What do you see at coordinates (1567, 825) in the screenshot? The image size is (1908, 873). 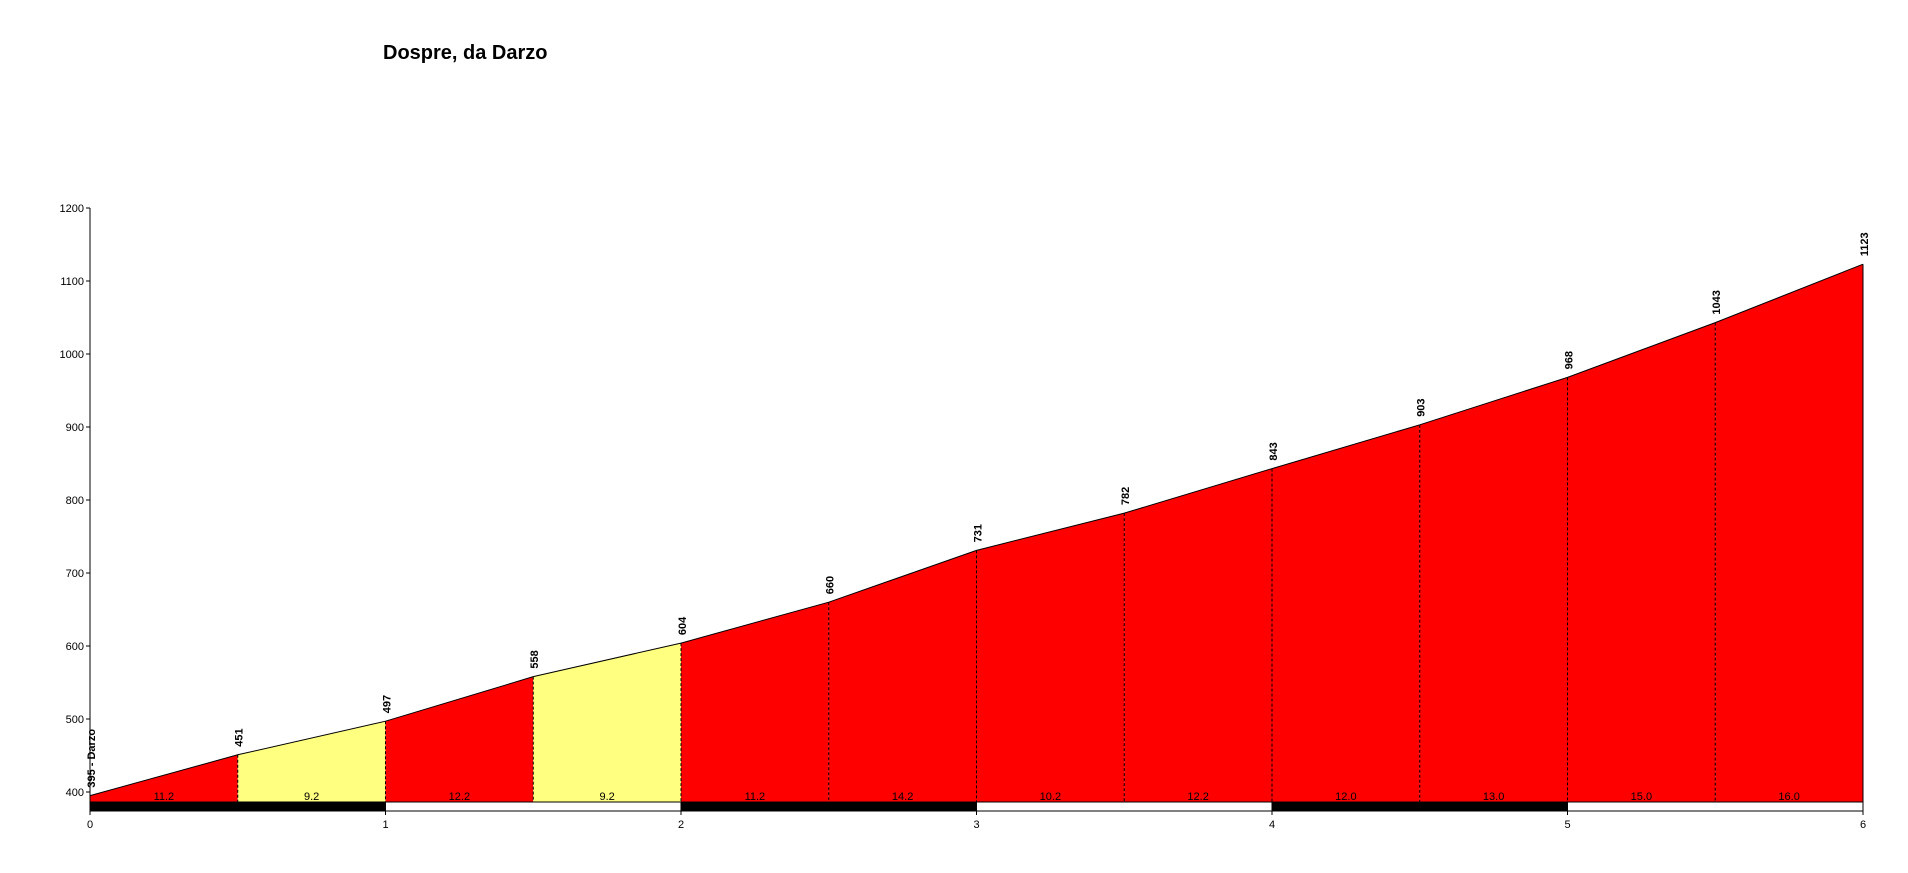 I see `x-tick-label-5: 5` at bounding box center [1567, 825].